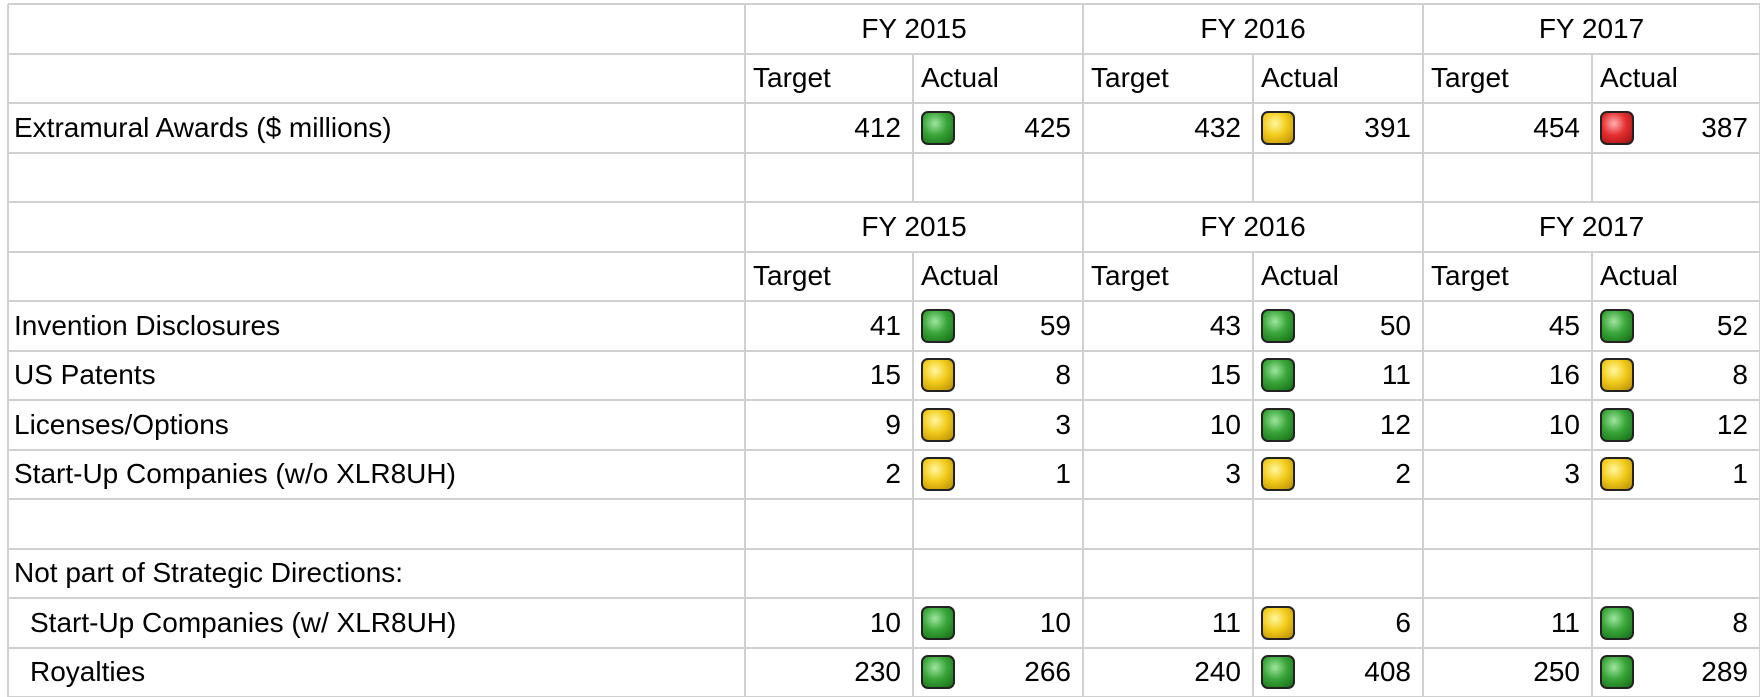 This screenshot has width=1760, height=697. I want to click on target-value: 10, so click(885, 622).